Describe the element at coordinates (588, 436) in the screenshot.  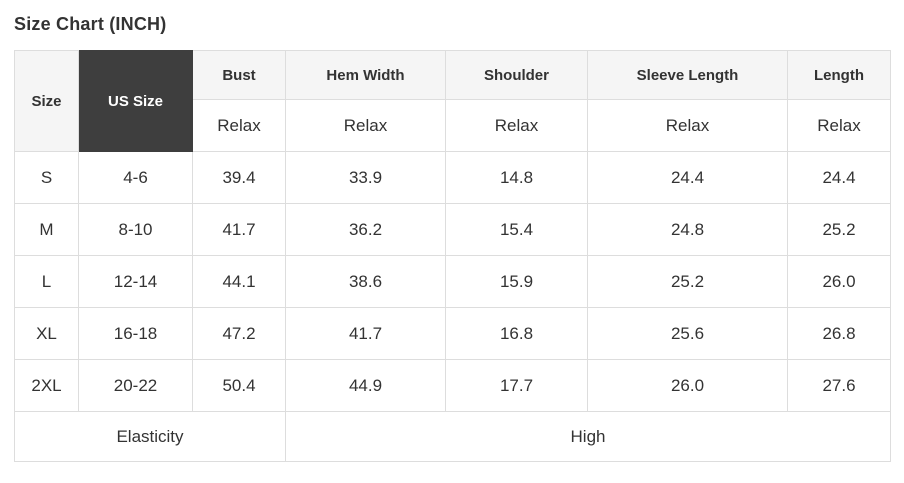
I see `elasticity-value: High` at that location.